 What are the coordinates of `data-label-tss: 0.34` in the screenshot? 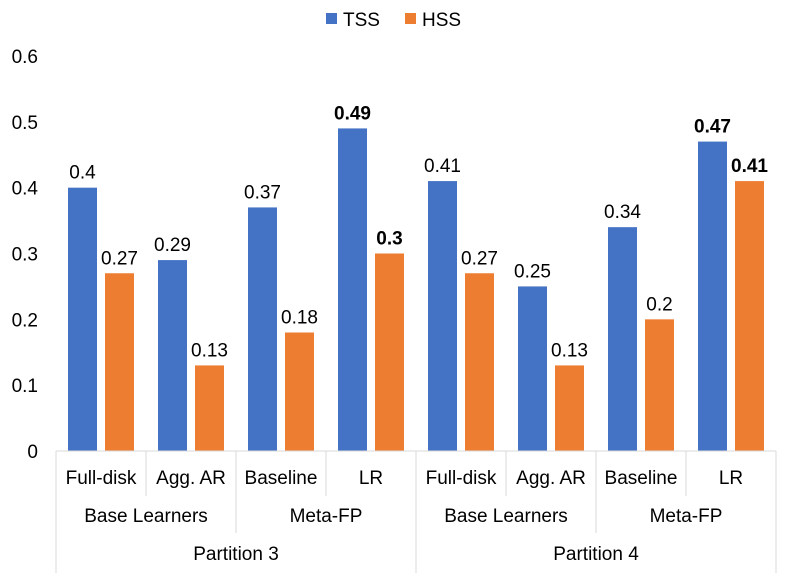 It's located at (622, 212).